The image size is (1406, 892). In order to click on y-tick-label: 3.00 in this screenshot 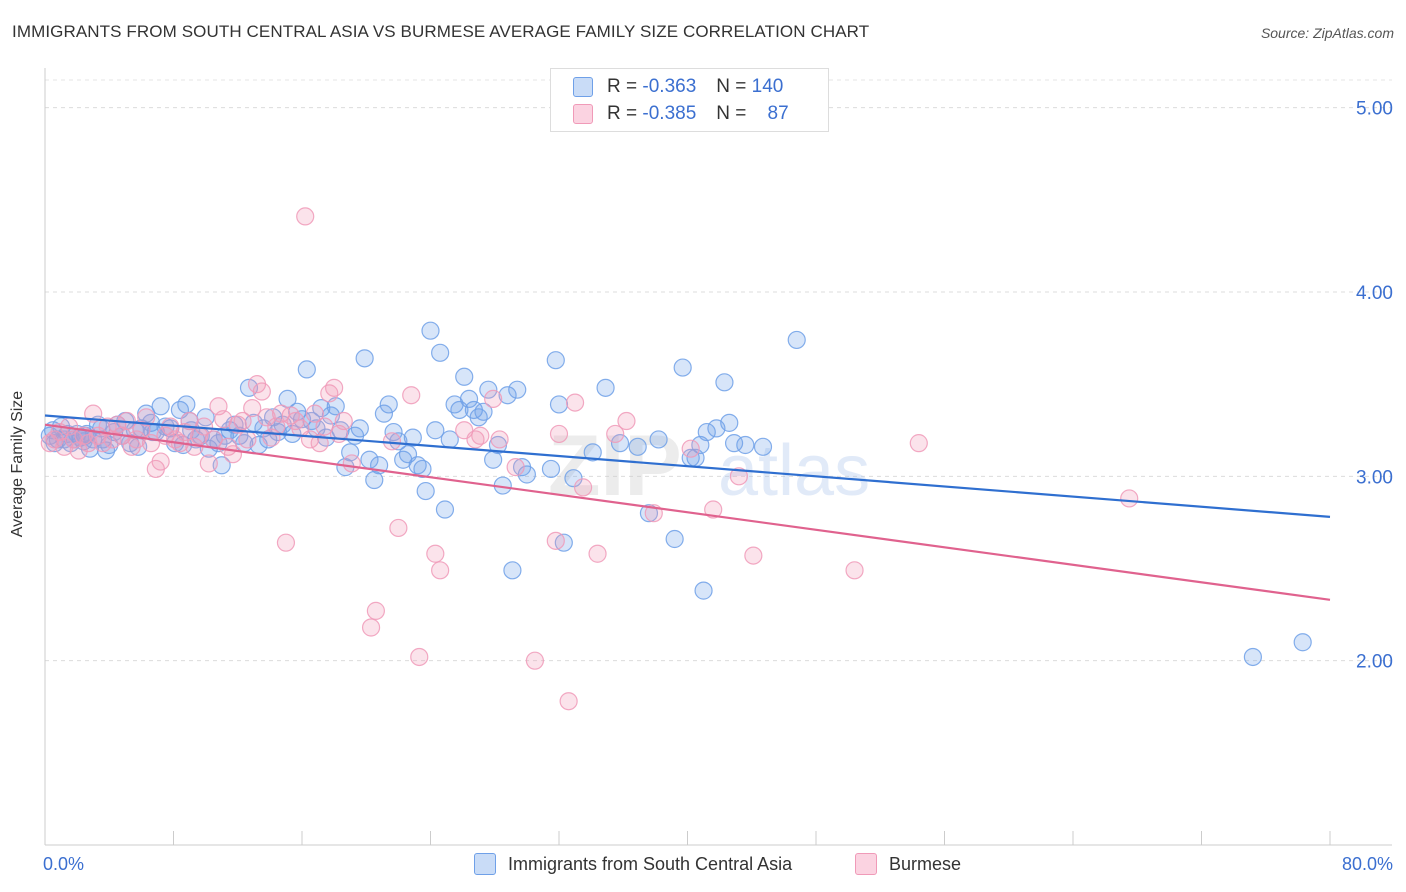, I will do `click(1374, 477)`.